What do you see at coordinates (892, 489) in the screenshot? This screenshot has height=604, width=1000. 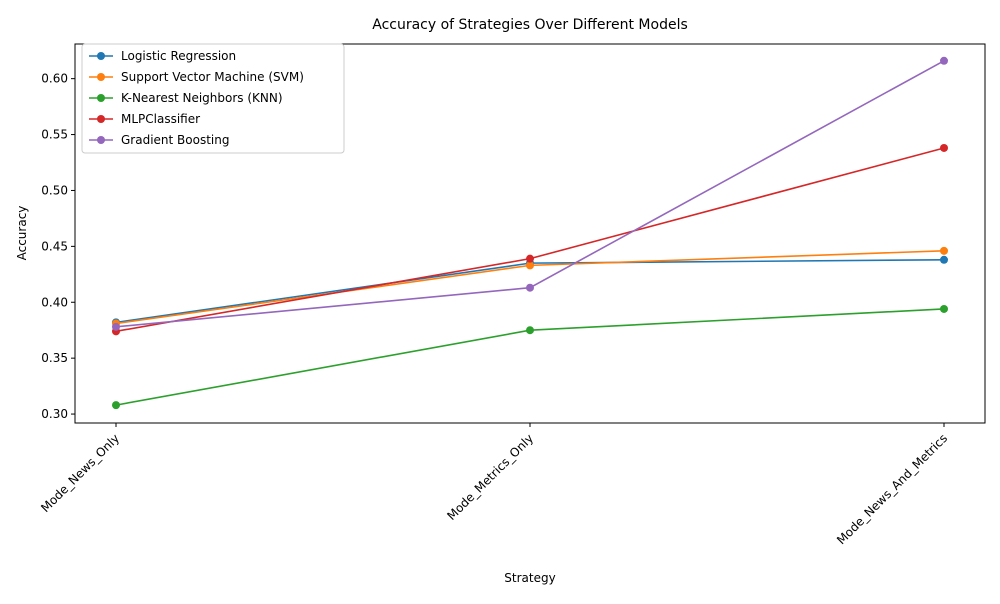 I see `x-tick-label: Mode_News_And_Metrics` at bounding box center [892, 489].